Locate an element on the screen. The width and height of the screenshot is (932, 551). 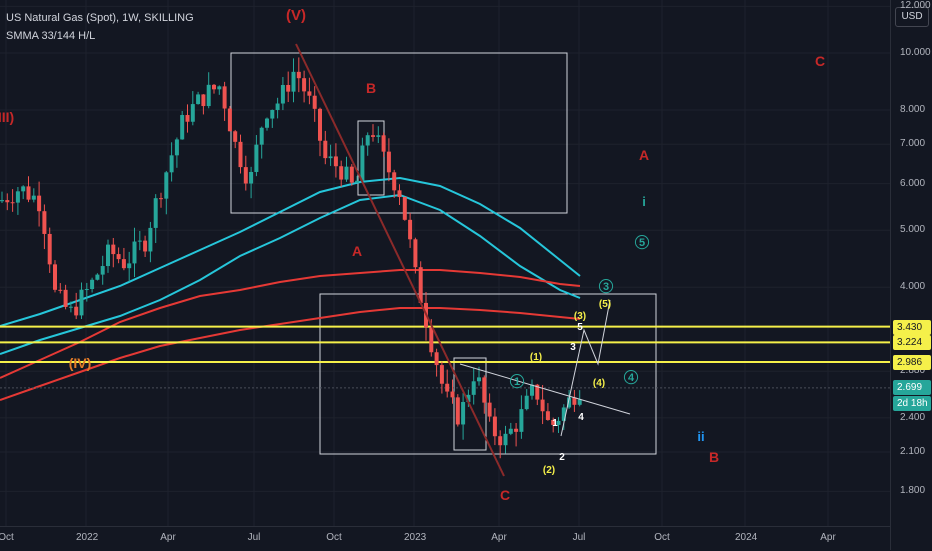
wave-label-paren-2: (2) is located at coordinates (549, 470).